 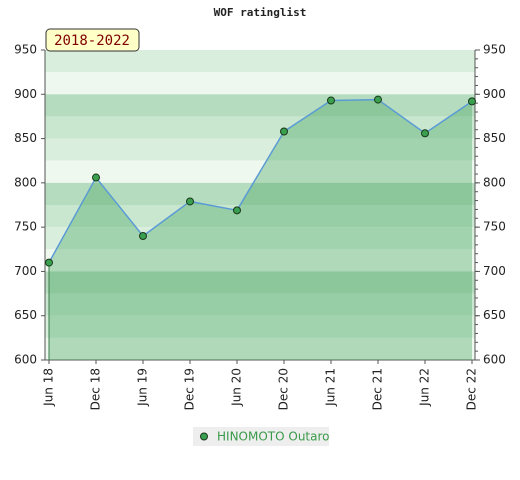 What do you see at coordinates (494, 50) in the screenshot?
I see `y2-tick-label: 950` at bounding box center [494, 50].